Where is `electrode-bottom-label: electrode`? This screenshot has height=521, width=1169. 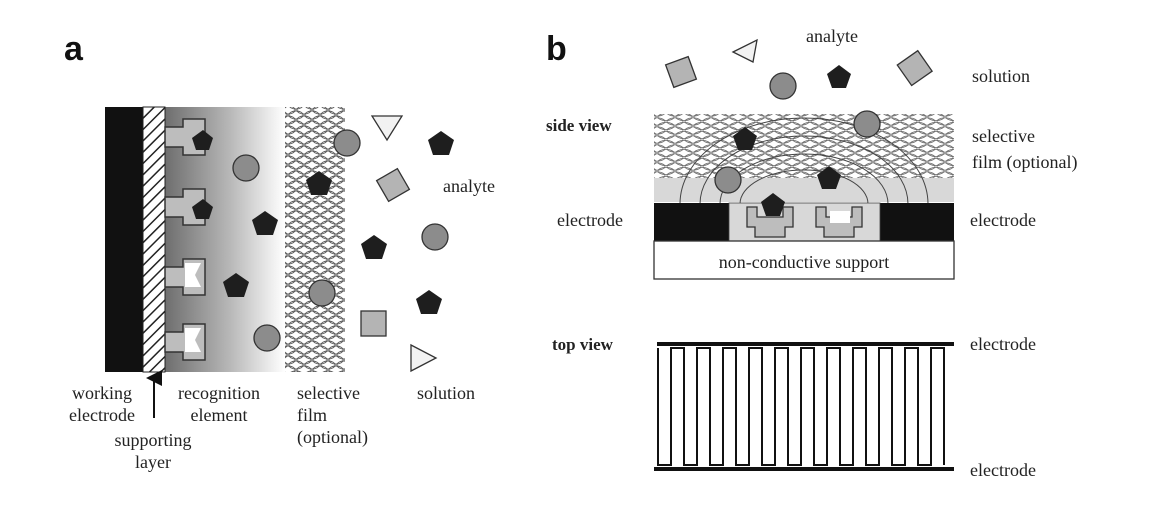
electrode-bottom-label: electrode is located at coordinates (1003, 470).